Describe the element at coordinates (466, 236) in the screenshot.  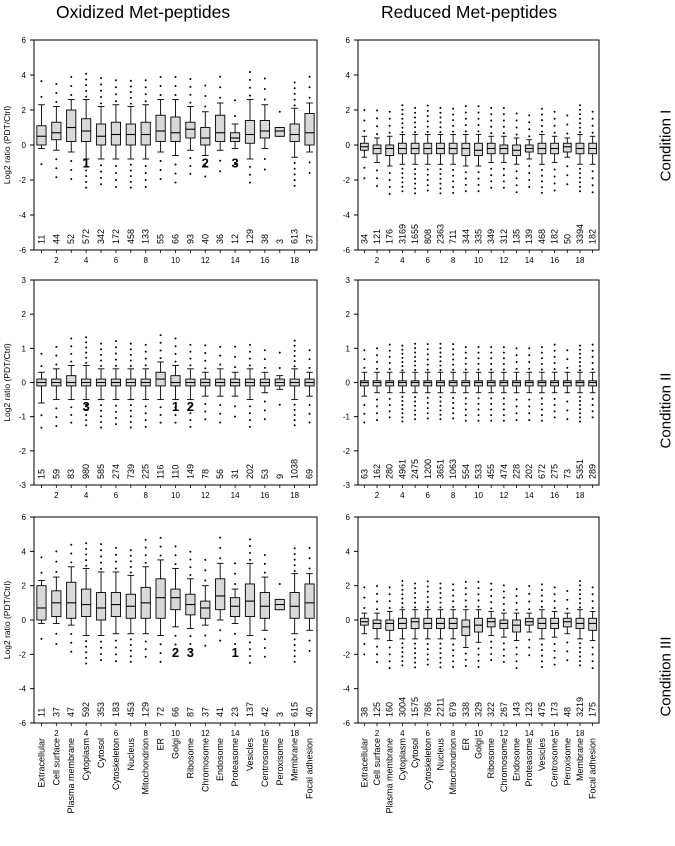
I see `count-label: 344` at that location.